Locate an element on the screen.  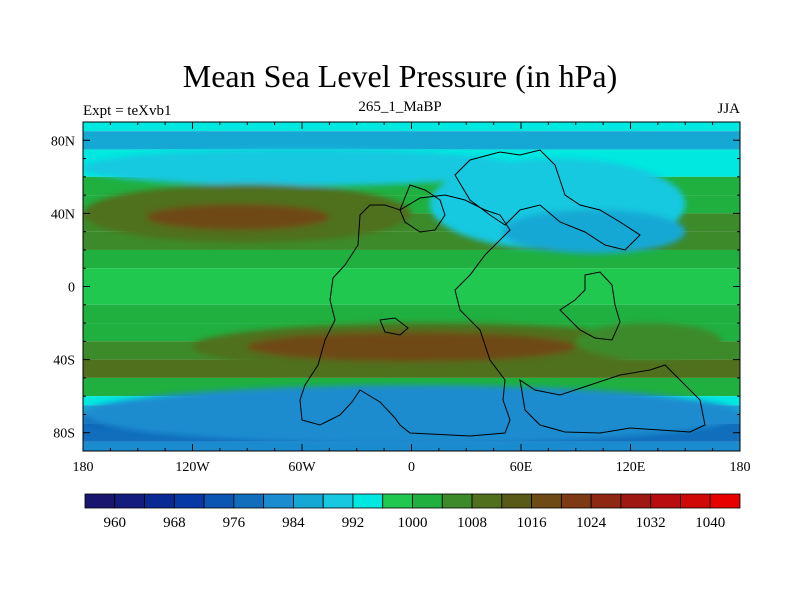
x-tick-label: 120W is located at coordinates (192, 467).